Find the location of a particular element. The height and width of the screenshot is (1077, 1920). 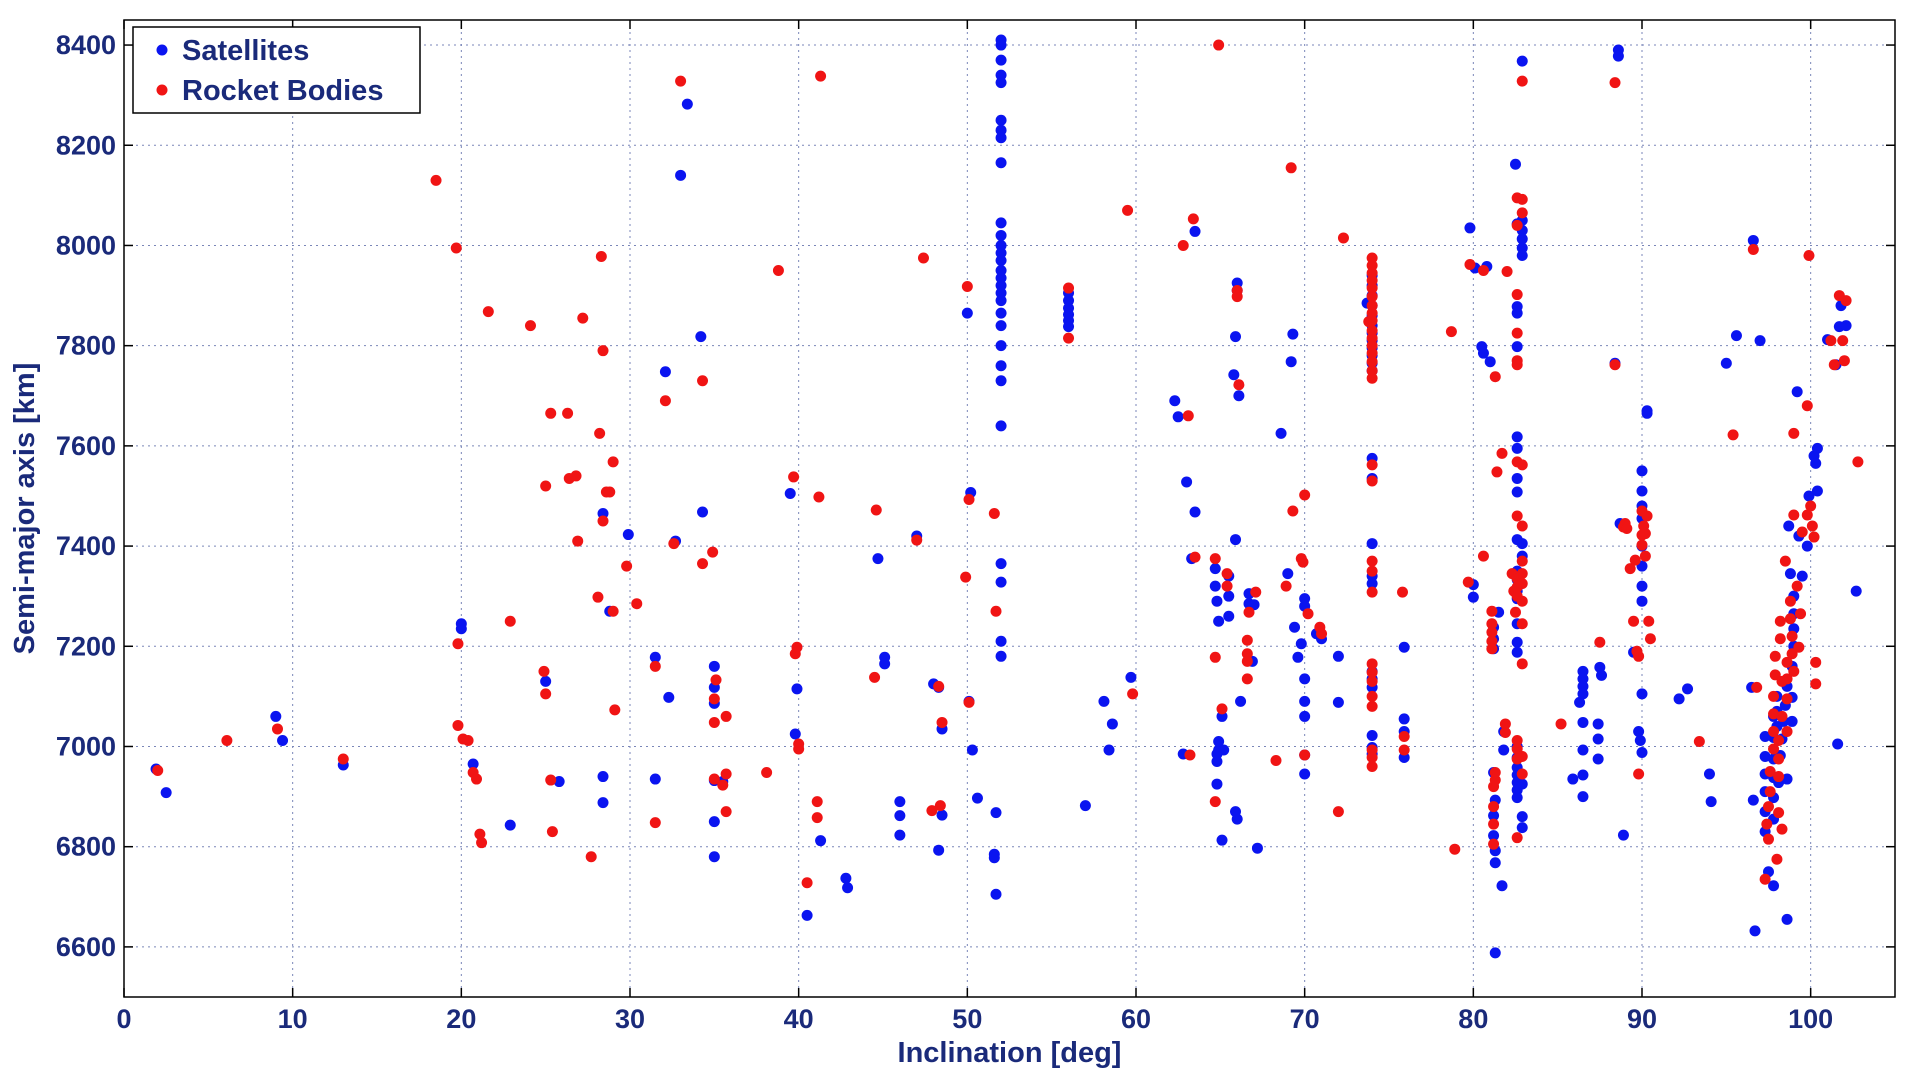

legend-box is located at coordinates (276, 70).